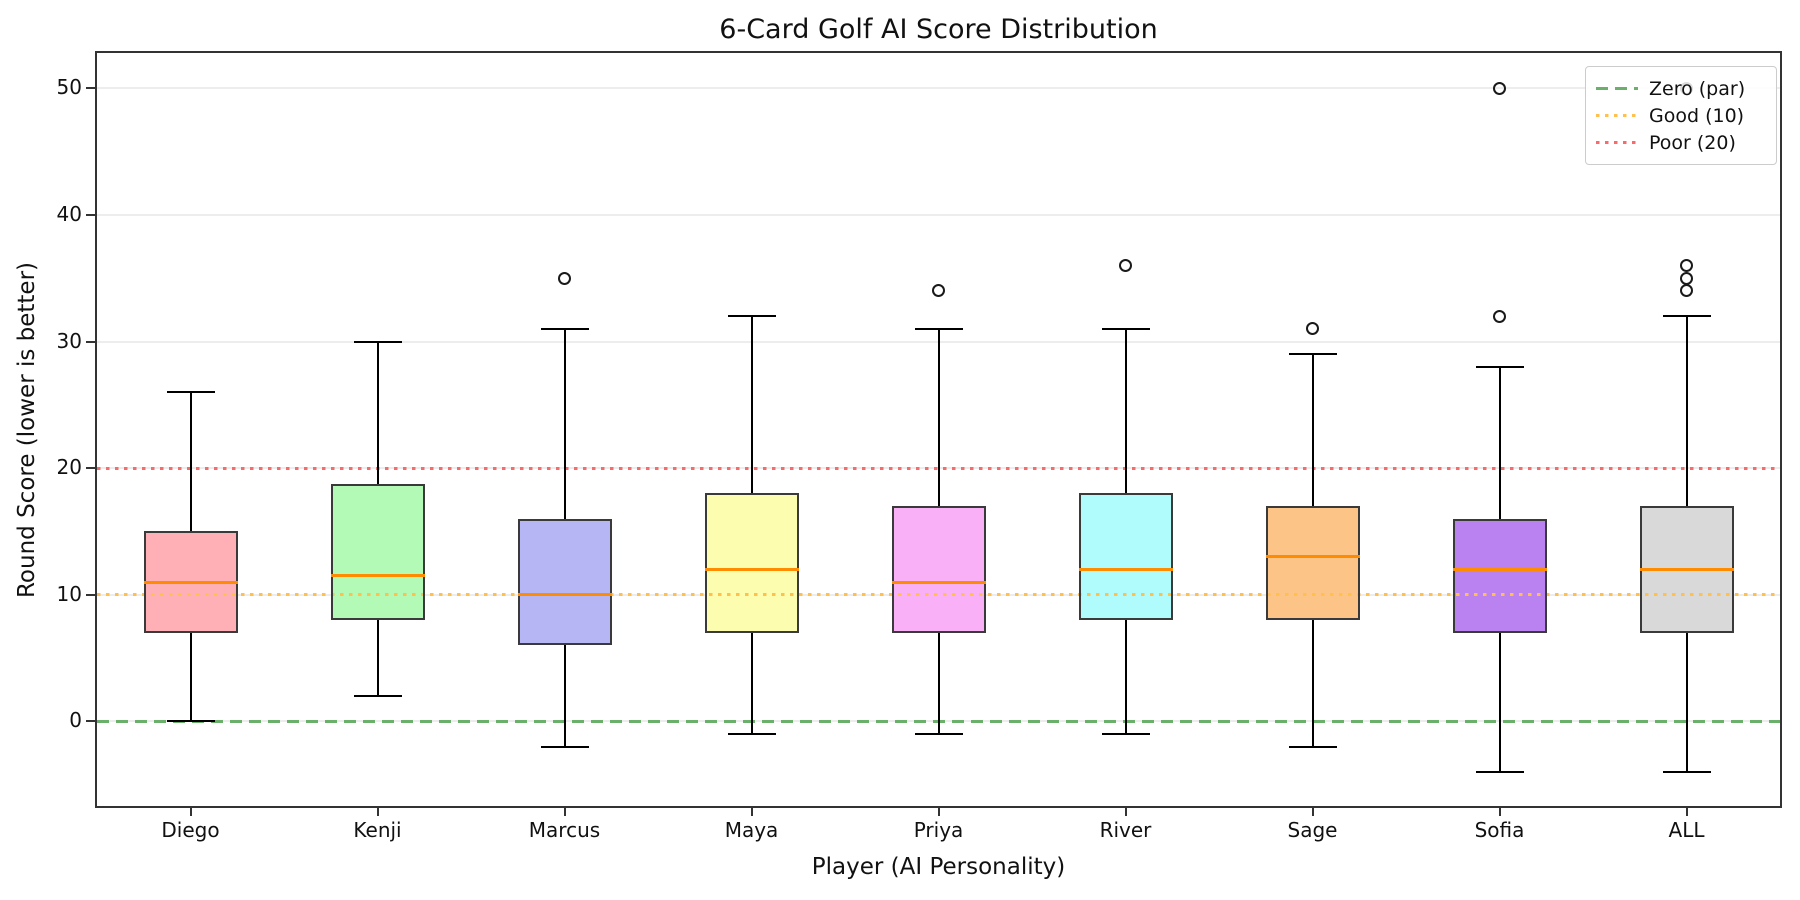  I want to click on median-line-Marcus, so click(564, 595).